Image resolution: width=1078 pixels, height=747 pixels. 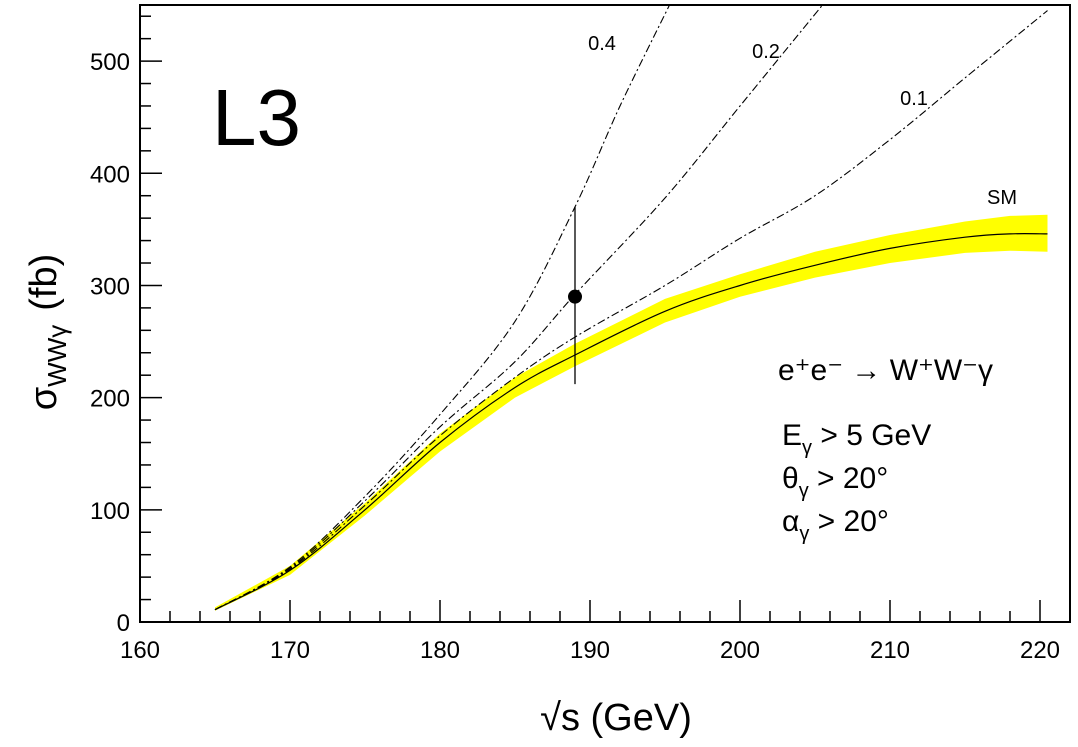 I want to click on x-tick-label: 220, so click(x=1040, y=650).